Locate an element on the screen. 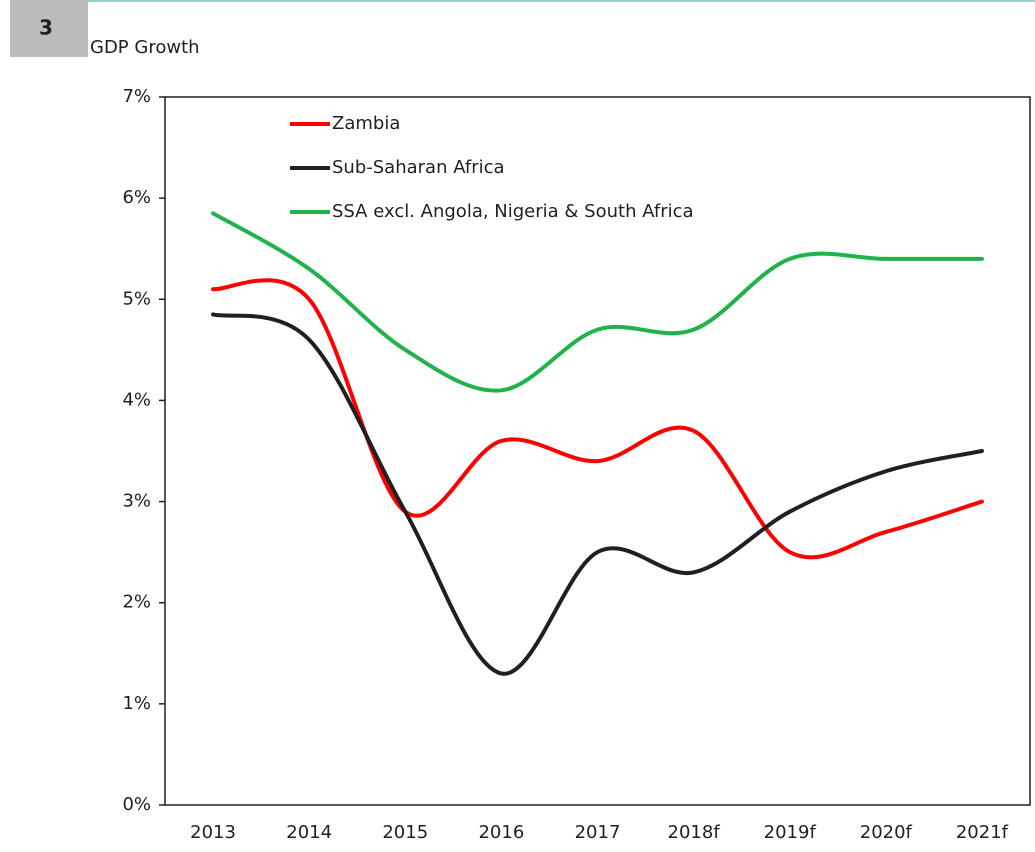 This screenshot has width=1035, height=852. chart-title: GDP Growth is located at coordinates (145, 47).